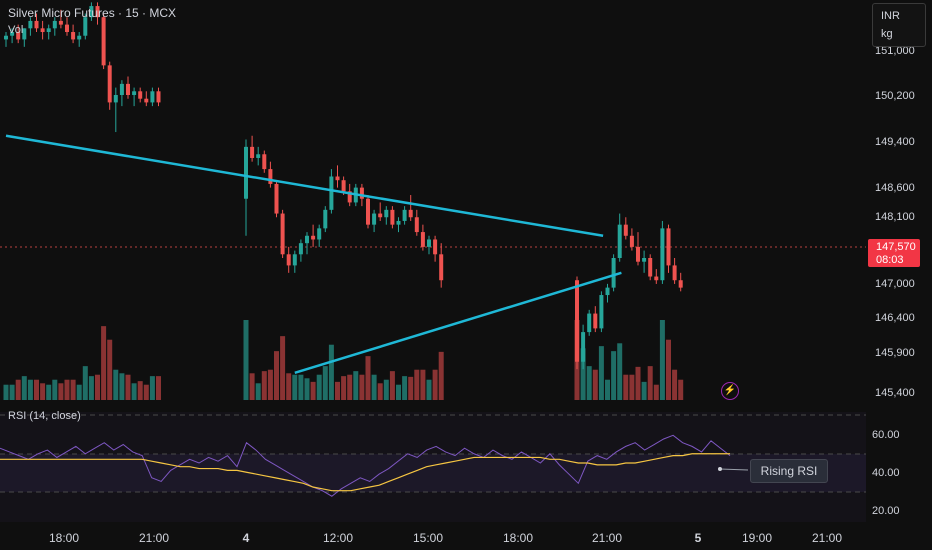 Image resolution: width=932 pixels, height=550 pixels. What do you see at coordinates (895, 393) in the screenshot?
I see `y-tick-label: 145,400` at bounding box center [895, 393].